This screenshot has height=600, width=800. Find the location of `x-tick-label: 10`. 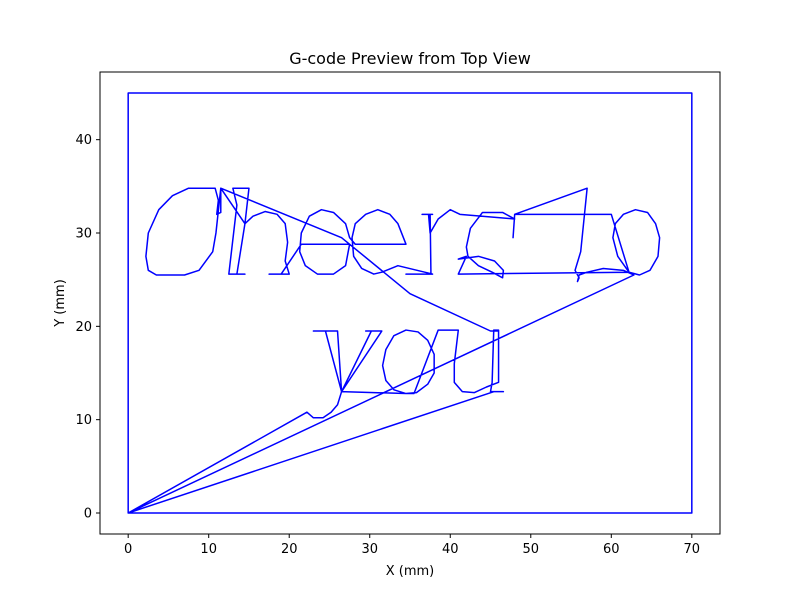

x-tick-label: 10 is located at coordinates (208, 549).